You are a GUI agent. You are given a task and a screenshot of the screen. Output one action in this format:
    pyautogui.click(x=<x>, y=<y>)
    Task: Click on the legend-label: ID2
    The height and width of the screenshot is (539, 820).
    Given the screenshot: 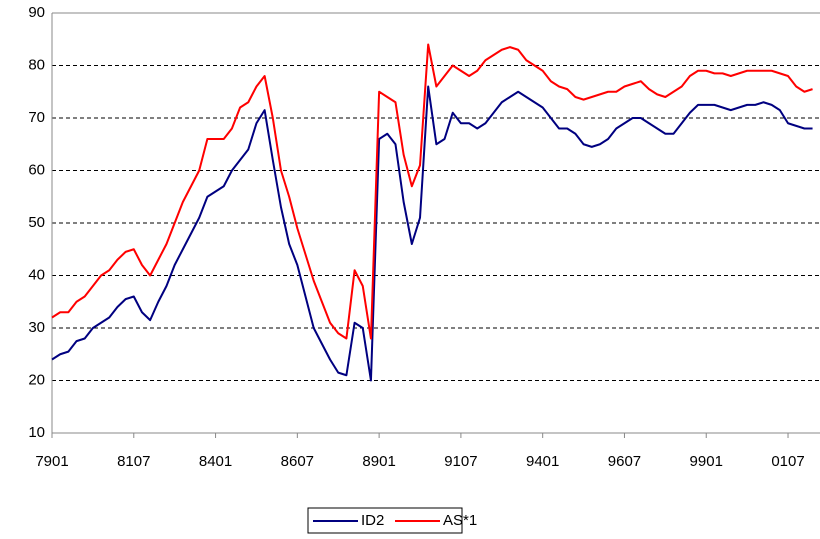 What is the action you would take?
    pyautogui.click(x=372, y=520)
    